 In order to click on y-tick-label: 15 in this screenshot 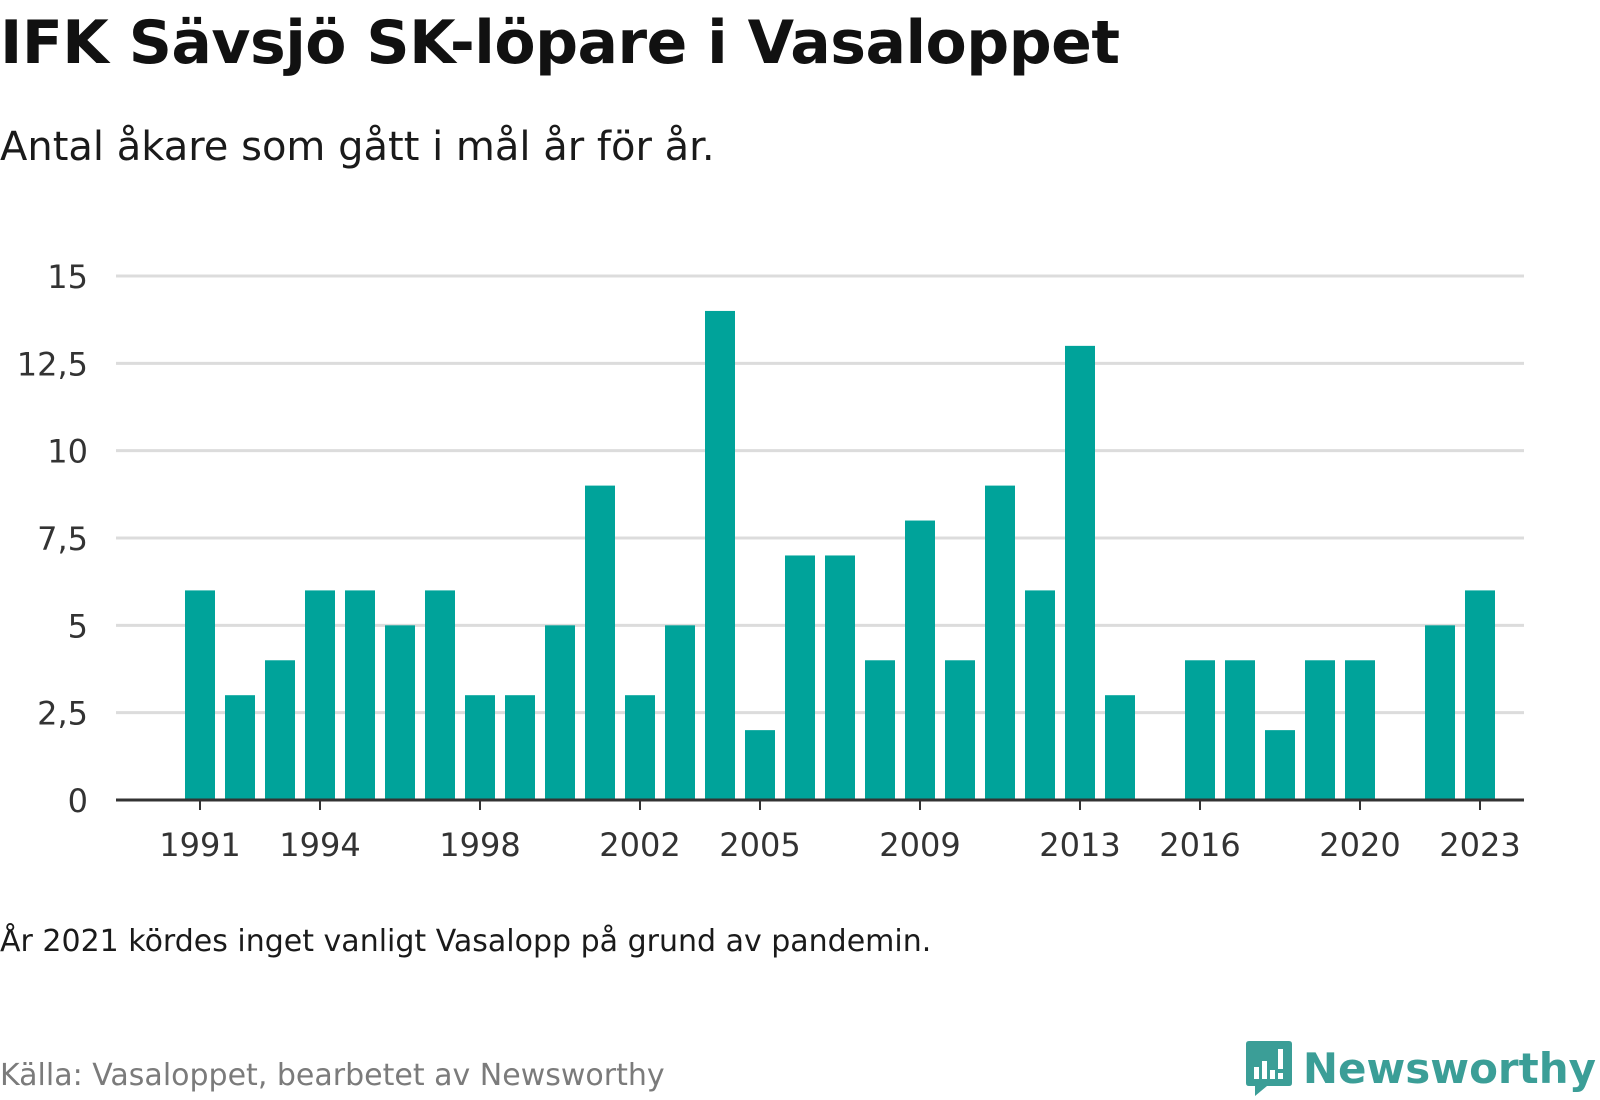, I will do `click(67, 277)`.